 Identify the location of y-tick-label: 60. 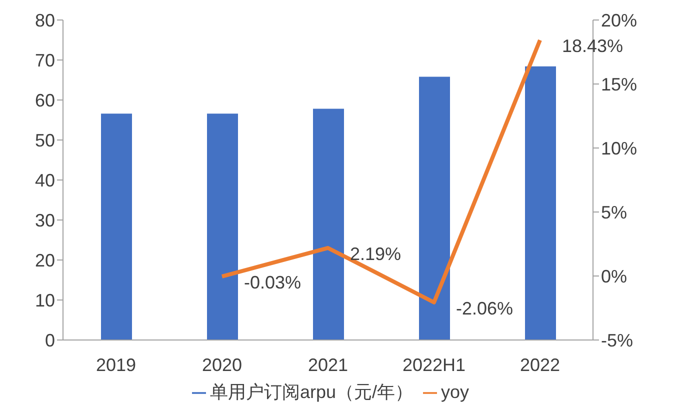
(44, 100).